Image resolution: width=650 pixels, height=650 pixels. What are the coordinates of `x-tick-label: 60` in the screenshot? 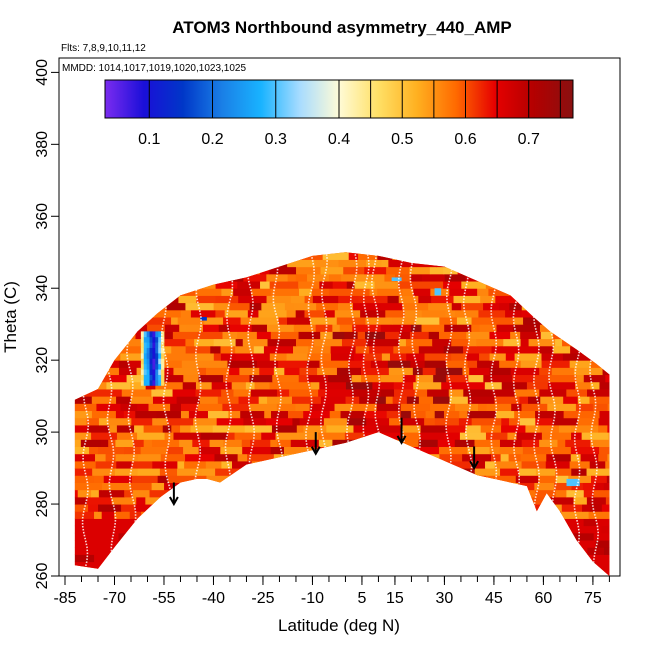 It's located at (544, 598).